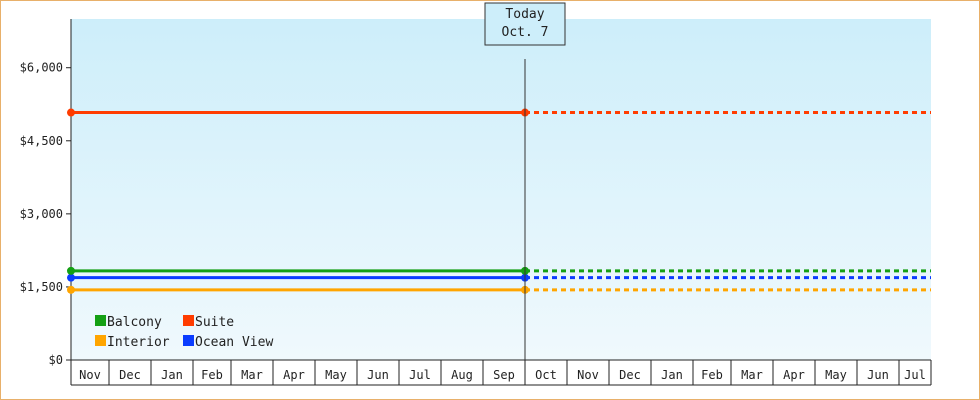 Image resolution: width=980 pixels, height=400 pixels. Describe the element at coordinates (138, 342) in the screenshot. I see `legend-label-interior: Interior` at that location.